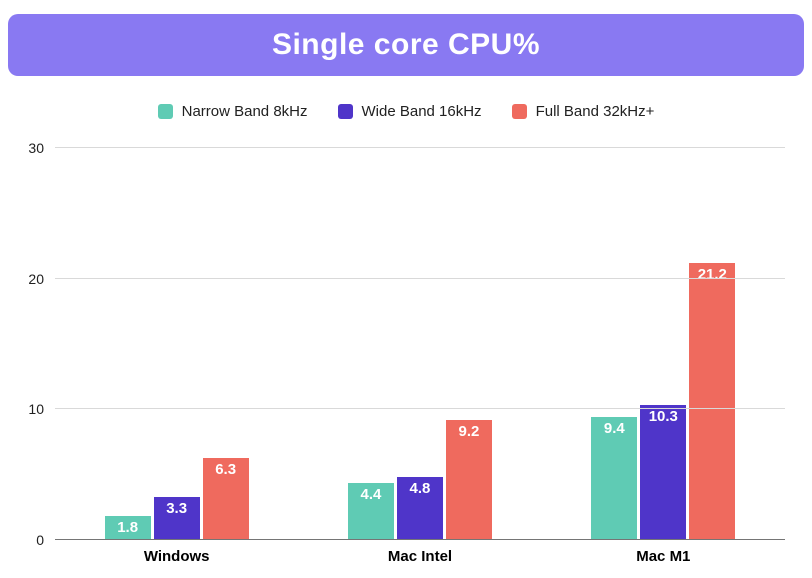 Image resolution: width=812 pixels, height=578 pixels. What do you see at coordinates (177, 508) in the screenshot?
I see `bar-value-label: 3.3` at bounding box center [177, 508].